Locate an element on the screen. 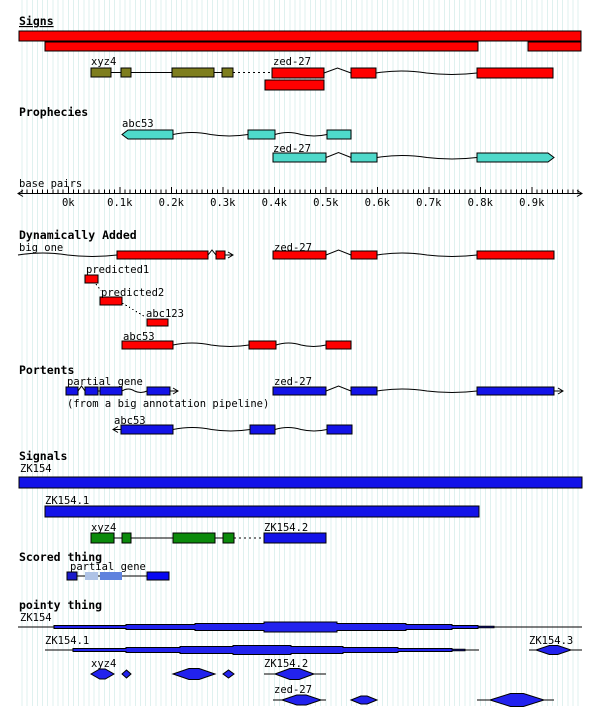 This screenshot has height=715, width=600. feature-zk154-3-pointy: ZK154.3 is located at coordinates (555, 645).